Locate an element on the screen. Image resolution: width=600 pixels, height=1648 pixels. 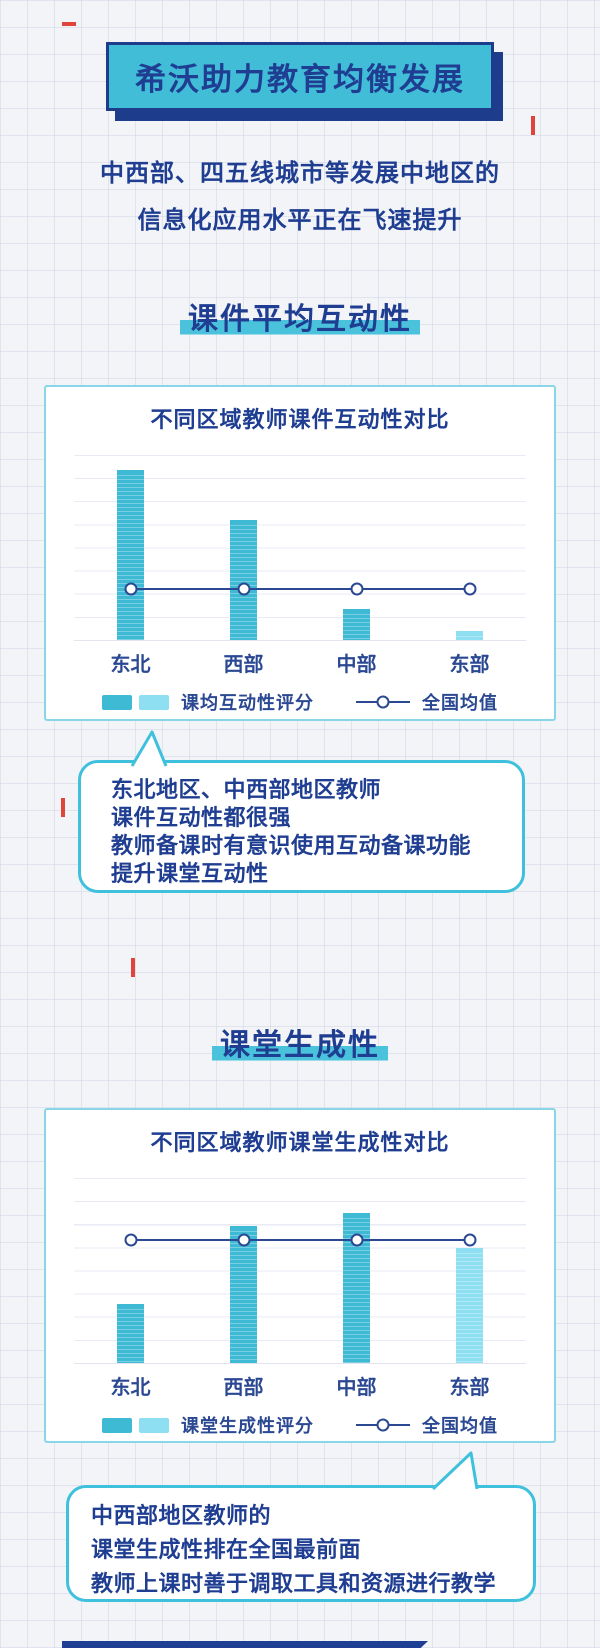
callout-line: 中西部地区教师的 is located at coordinates (181, 1515).